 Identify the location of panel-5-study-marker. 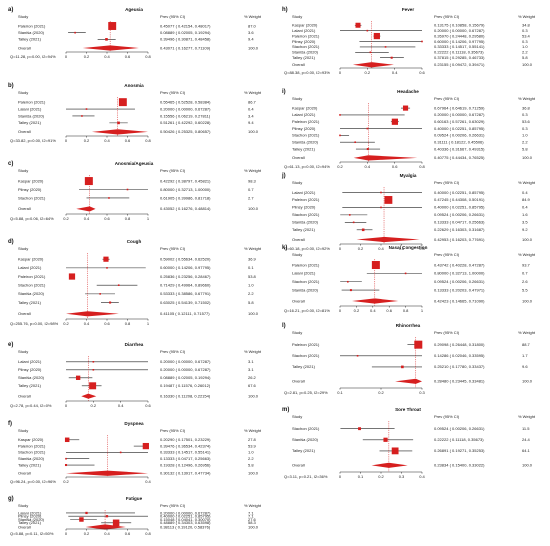
(93, 362).